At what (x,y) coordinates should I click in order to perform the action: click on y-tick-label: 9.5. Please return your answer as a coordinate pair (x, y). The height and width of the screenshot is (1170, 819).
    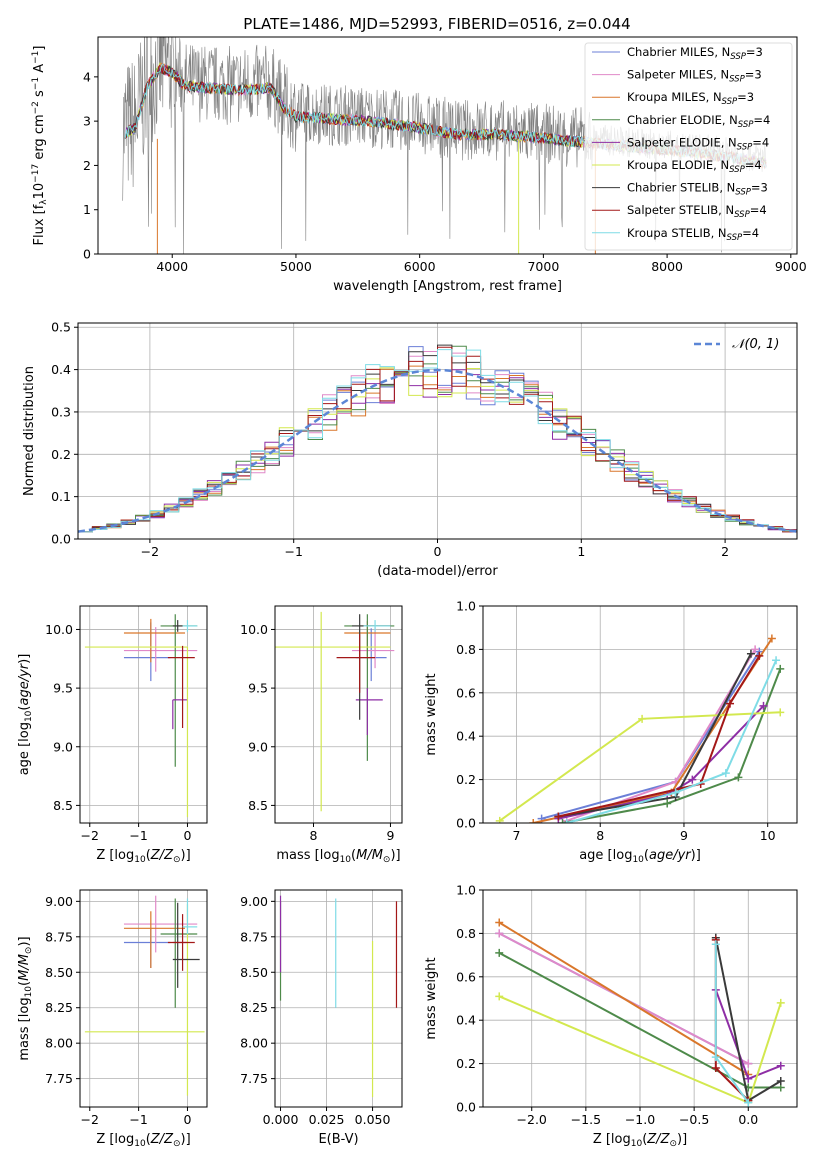
    Looking at the image, I should click on (63, 688).